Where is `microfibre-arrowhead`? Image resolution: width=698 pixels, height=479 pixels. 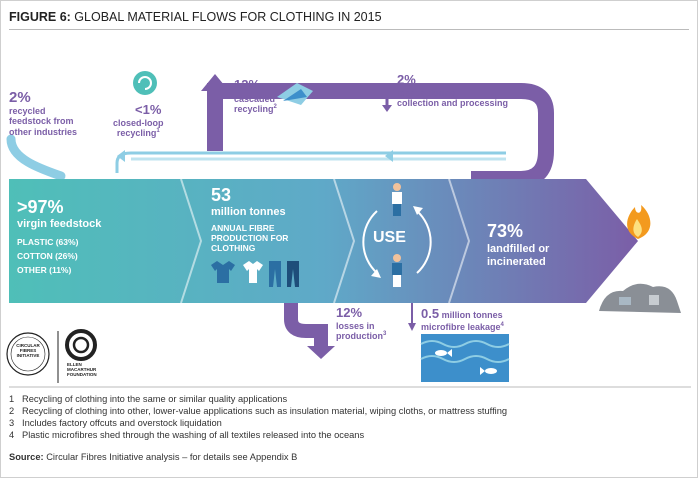 microfibre-arrowhead is located at coordinates (412, 327).